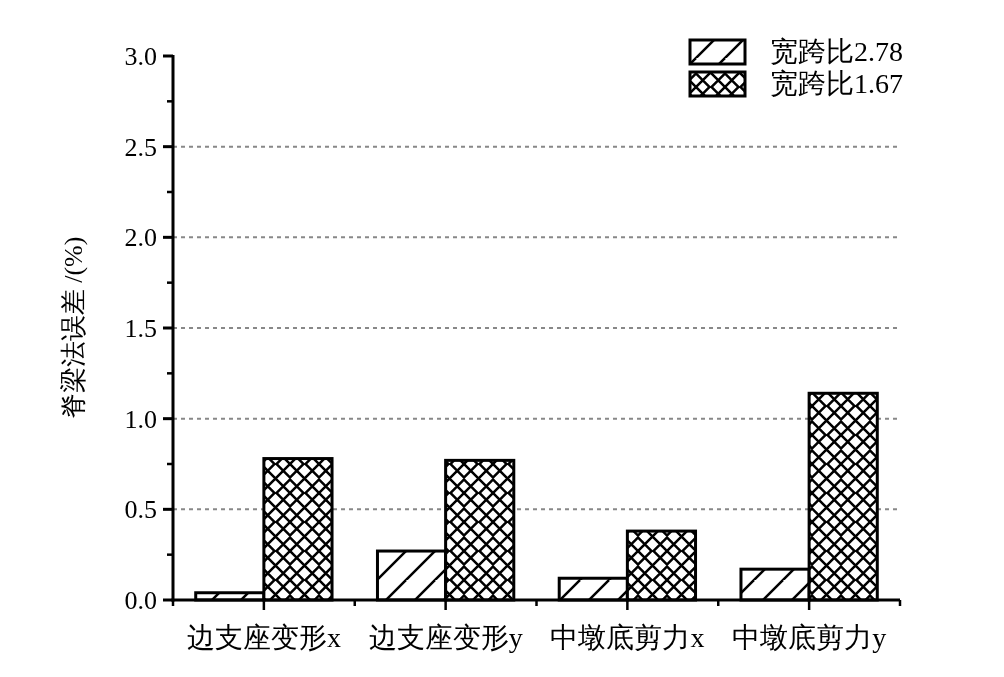 This screenshot has height=677, width=1004. Describe the element at coordinates (445, 637) in the screenshot. I see `x-tick-label: 边支座变形y` at that location.